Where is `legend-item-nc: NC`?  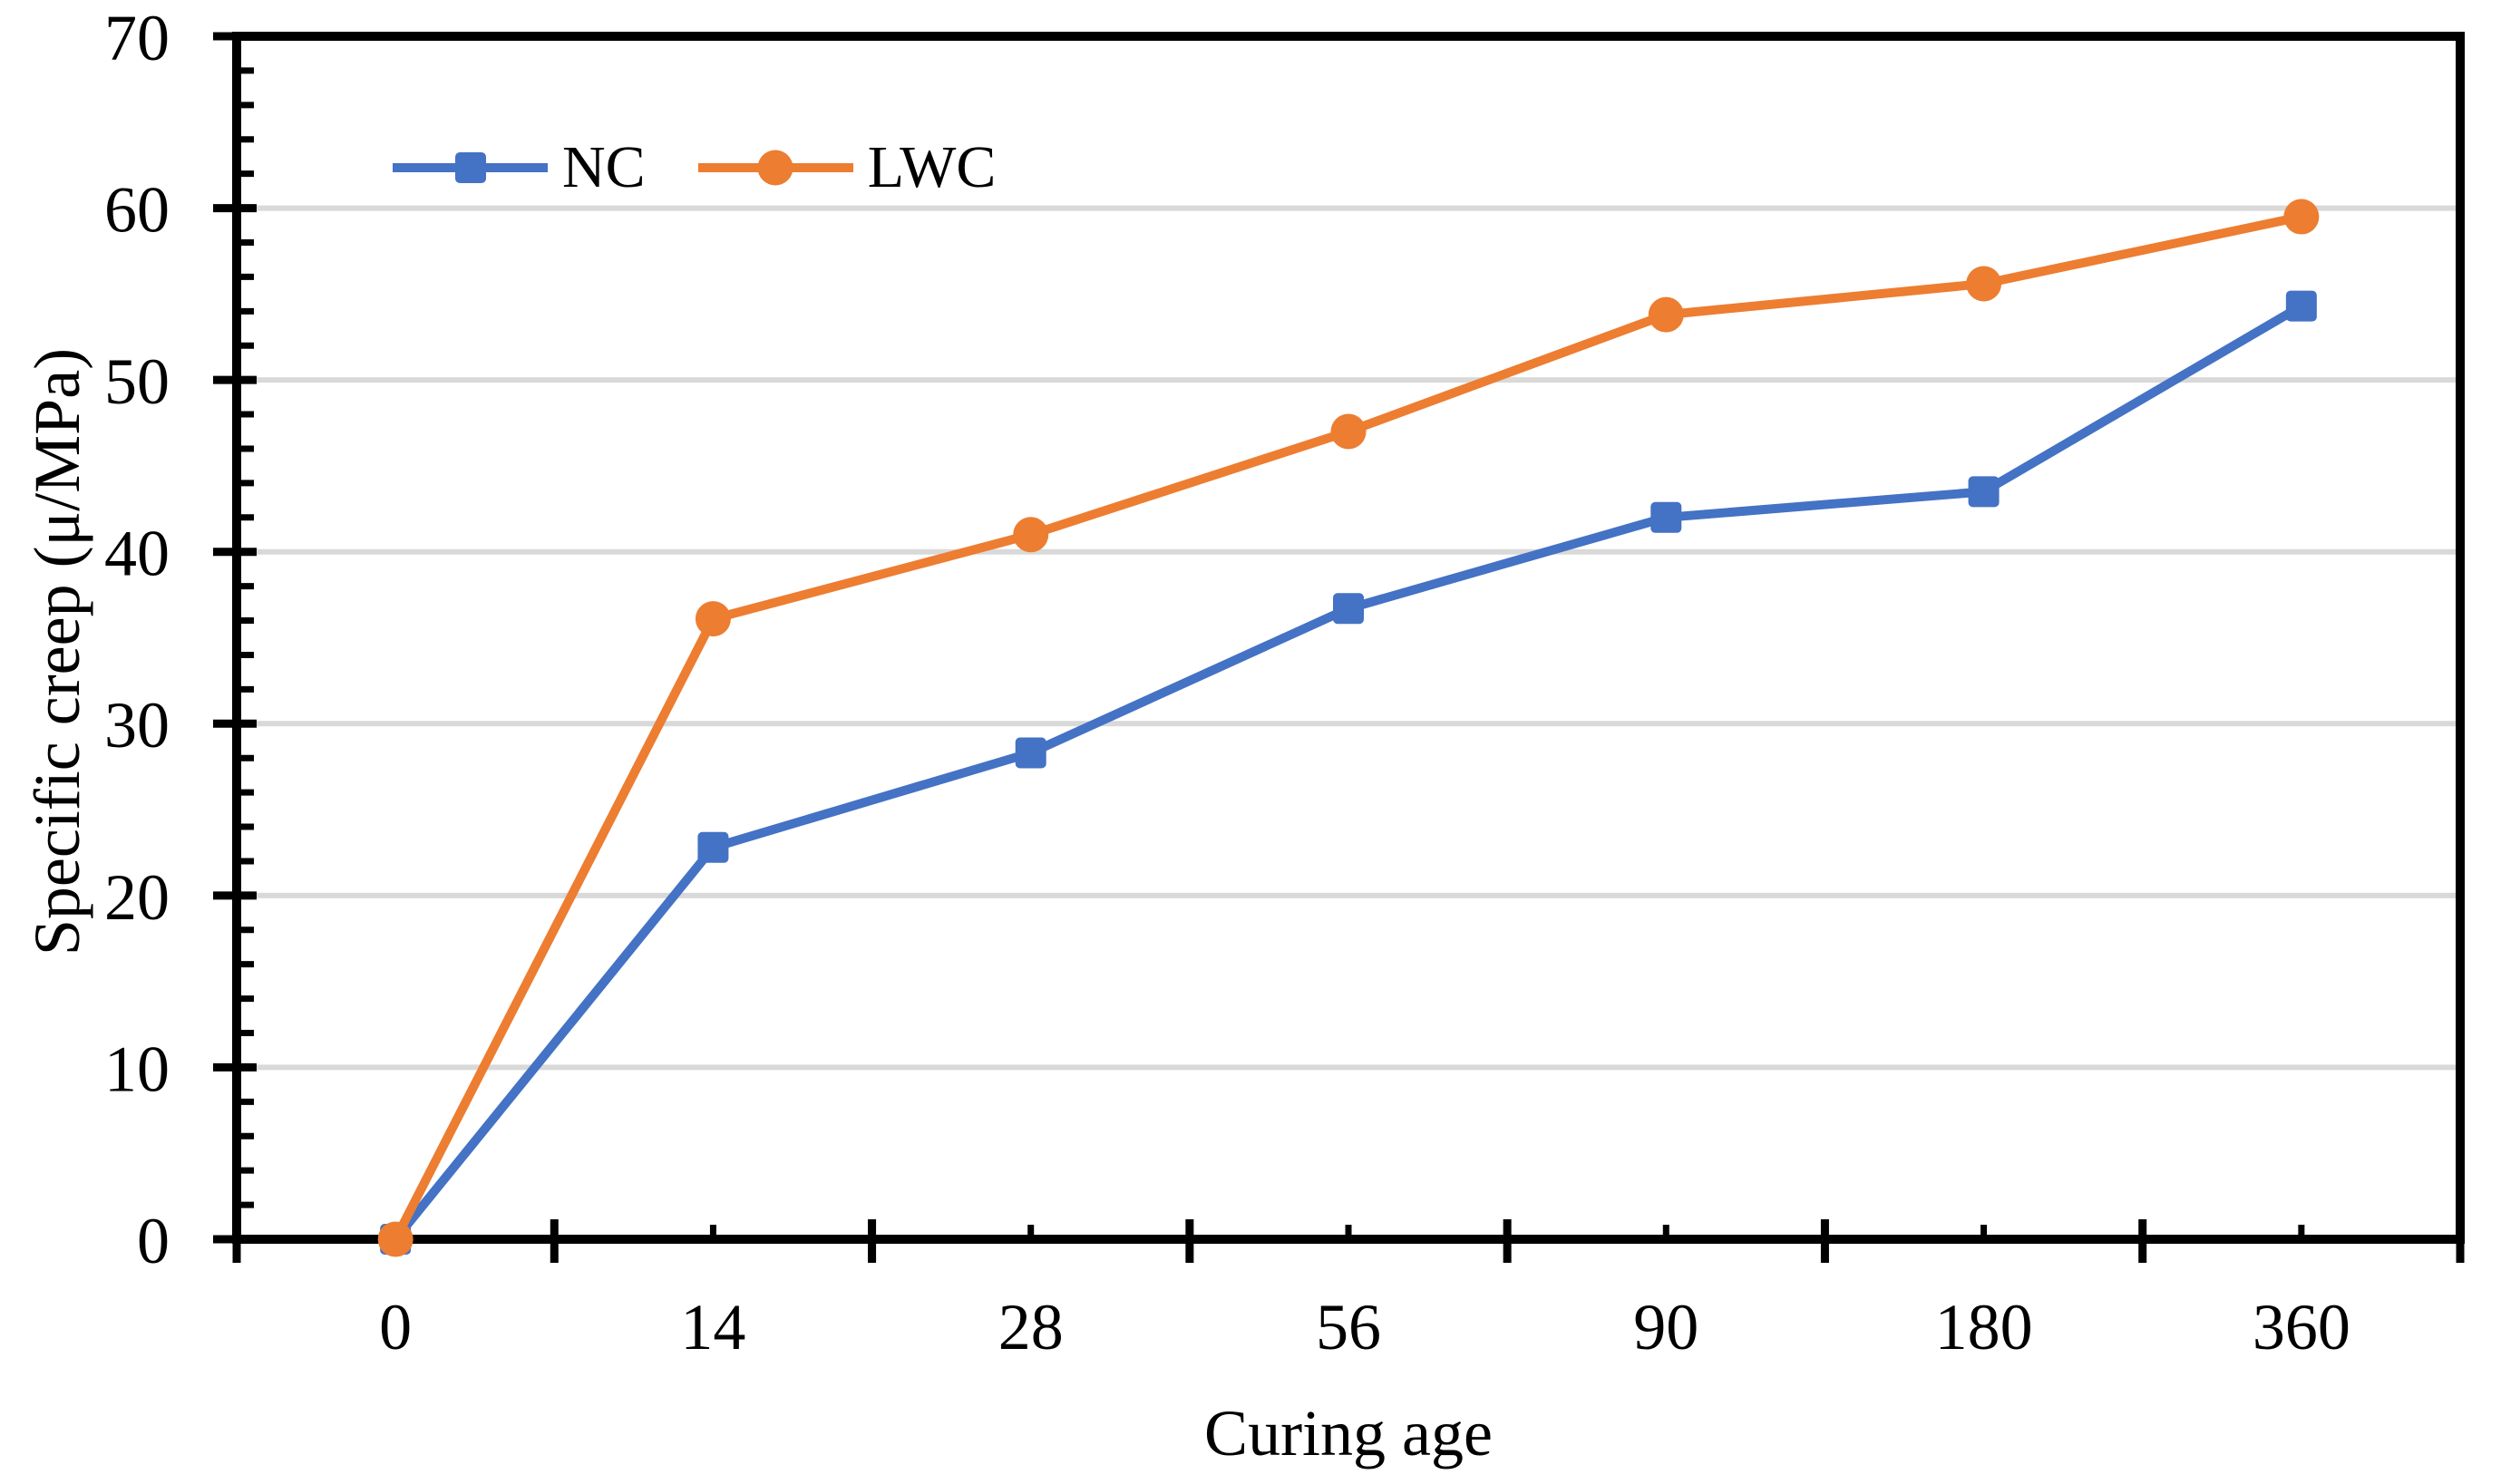
legend-item-nc: NC is located at coordinates (519, 168).